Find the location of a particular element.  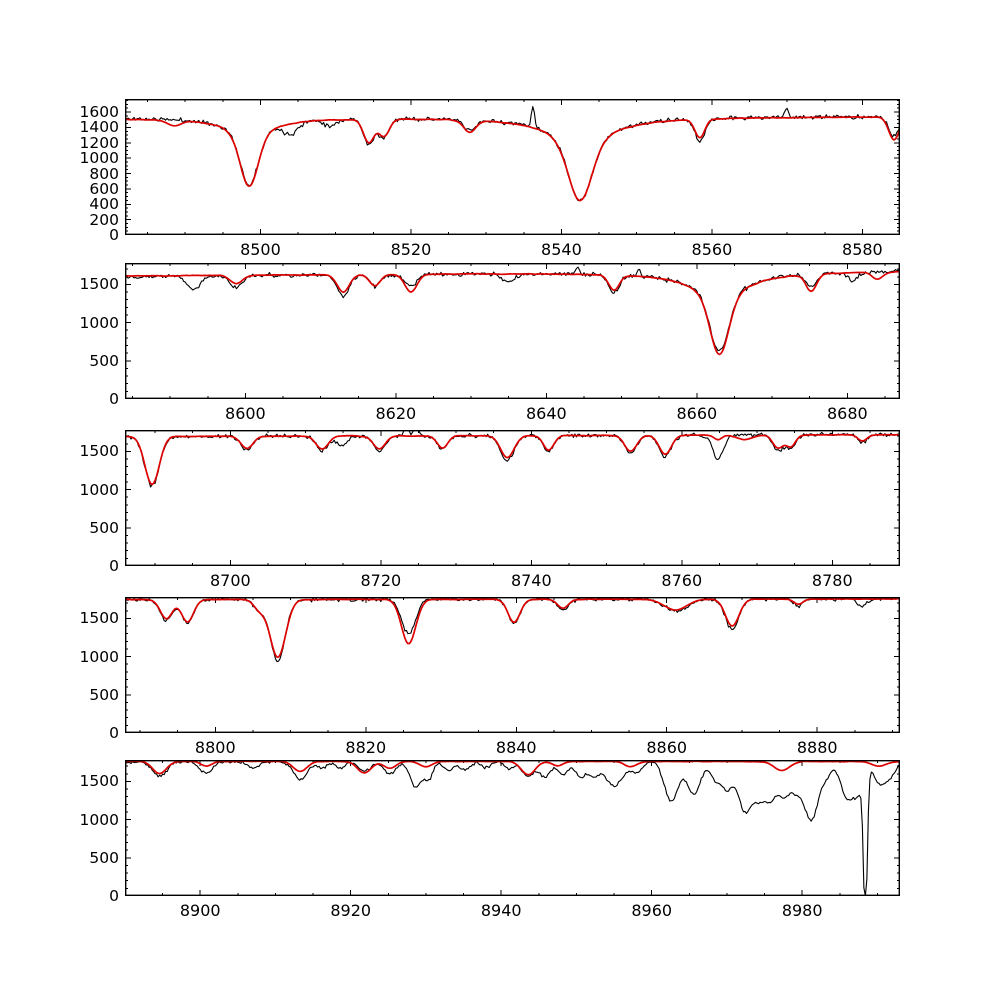

x-tick-label: 8660 is located at coordinates (697, 413).